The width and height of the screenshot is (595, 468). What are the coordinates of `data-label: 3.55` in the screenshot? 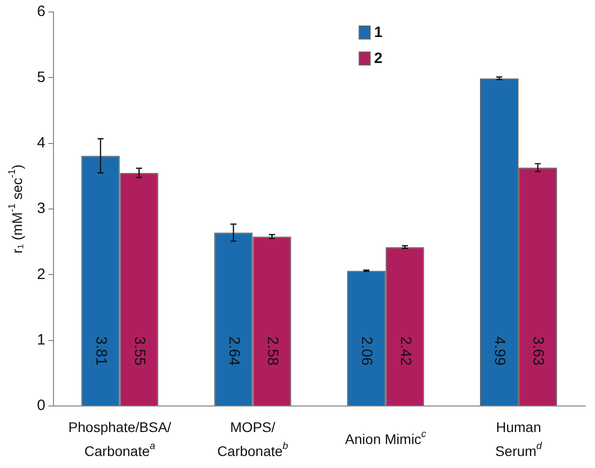 It's located at (139, 351).